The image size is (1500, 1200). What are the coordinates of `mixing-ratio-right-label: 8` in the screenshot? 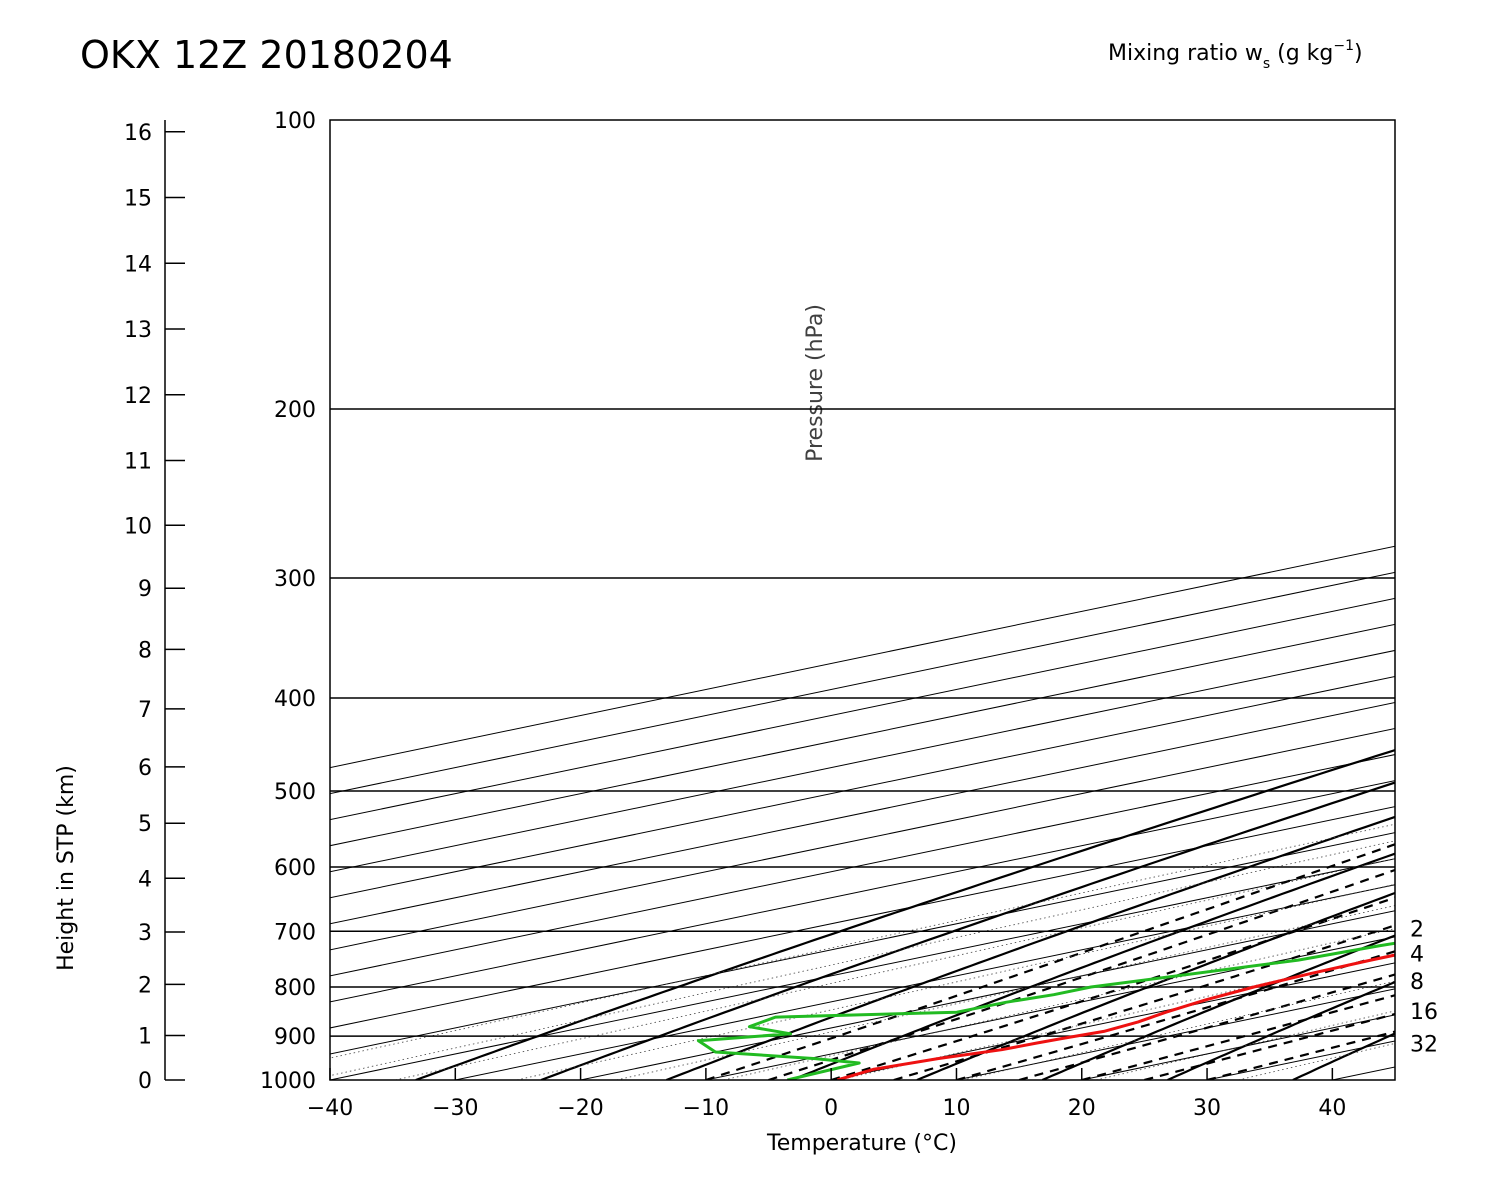 It's located at (1417, 982).